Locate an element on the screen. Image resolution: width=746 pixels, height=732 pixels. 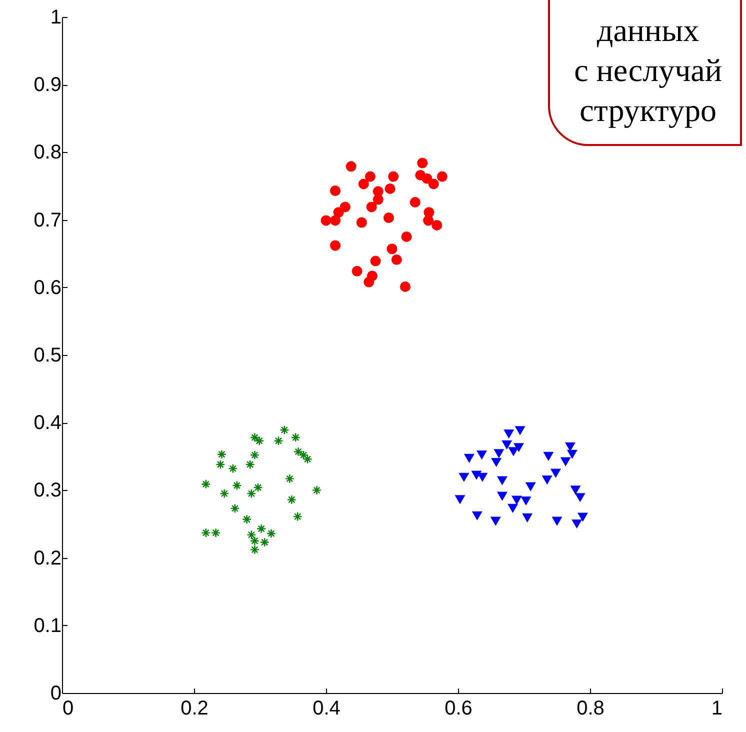
x-tick-label: 1 is located at coordinates (716, 709).